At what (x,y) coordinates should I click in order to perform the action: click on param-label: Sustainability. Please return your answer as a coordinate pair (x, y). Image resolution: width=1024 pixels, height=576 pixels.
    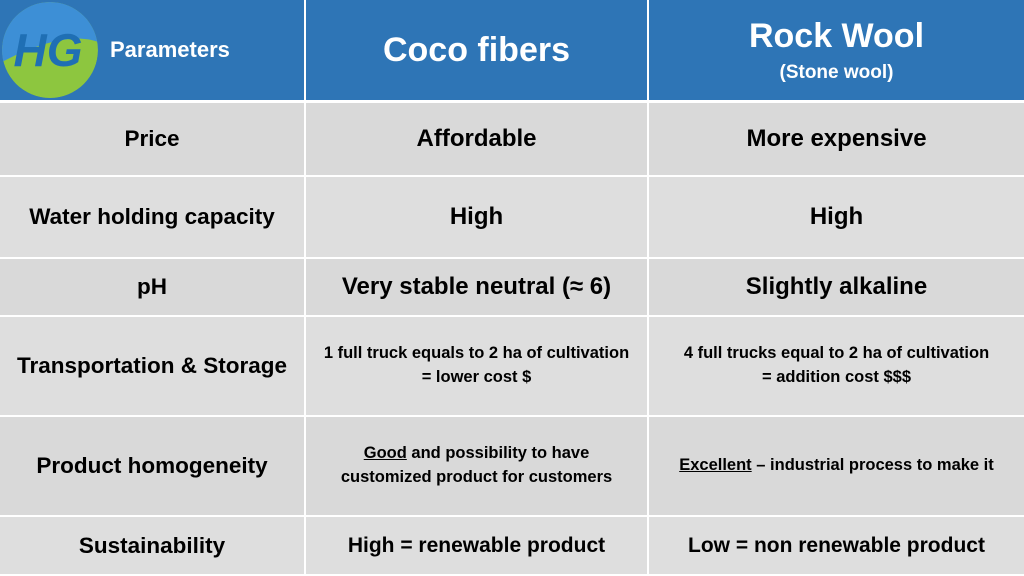
    Looking at the image, I should click on (152, 545).